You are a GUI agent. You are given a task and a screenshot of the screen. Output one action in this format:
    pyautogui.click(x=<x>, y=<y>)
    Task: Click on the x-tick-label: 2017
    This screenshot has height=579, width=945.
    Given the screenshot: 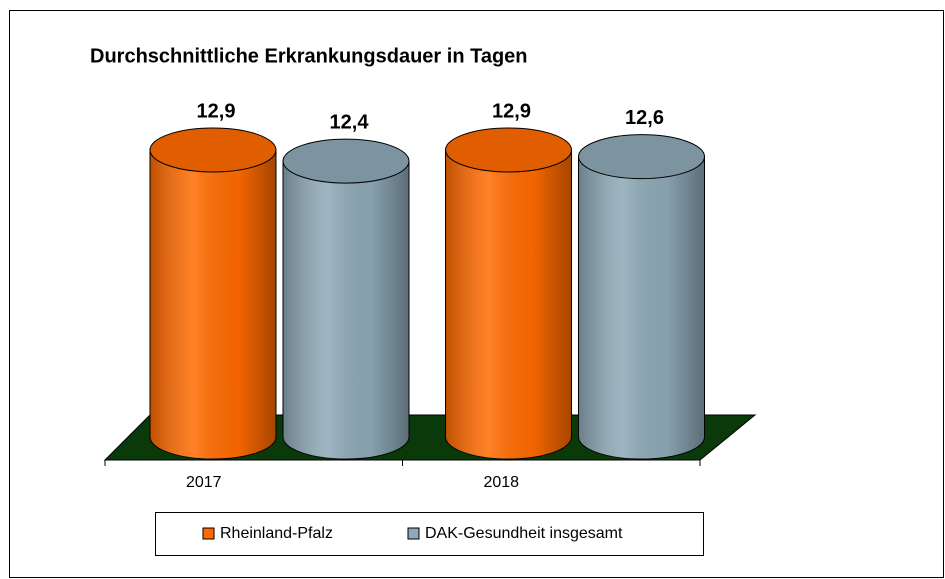 What is the action you would take?
    pyautogui.click(x=204, y=482)
    